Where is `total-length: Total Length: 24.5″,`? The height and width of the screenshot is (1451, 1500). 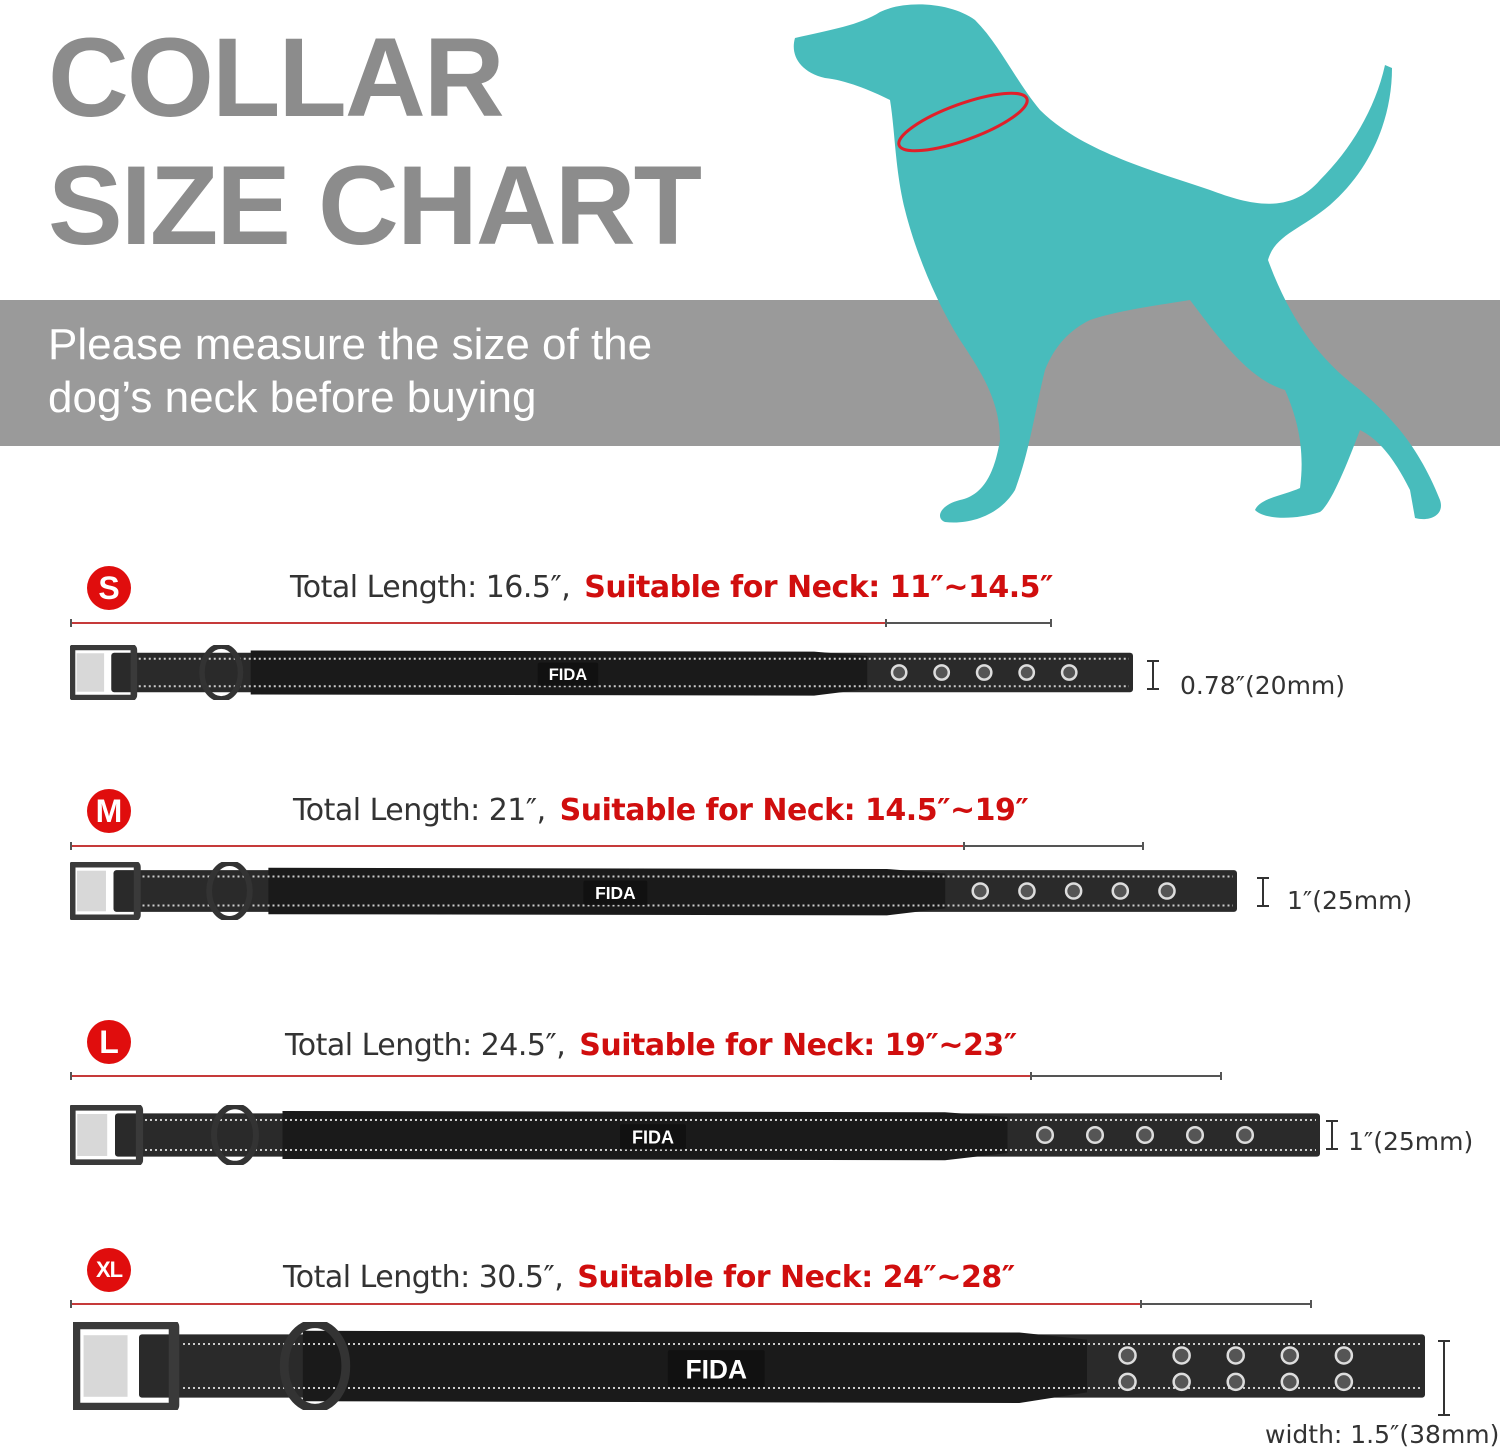 total-length: Total Length: 24.5″, is located at coordinates (425, 1045).